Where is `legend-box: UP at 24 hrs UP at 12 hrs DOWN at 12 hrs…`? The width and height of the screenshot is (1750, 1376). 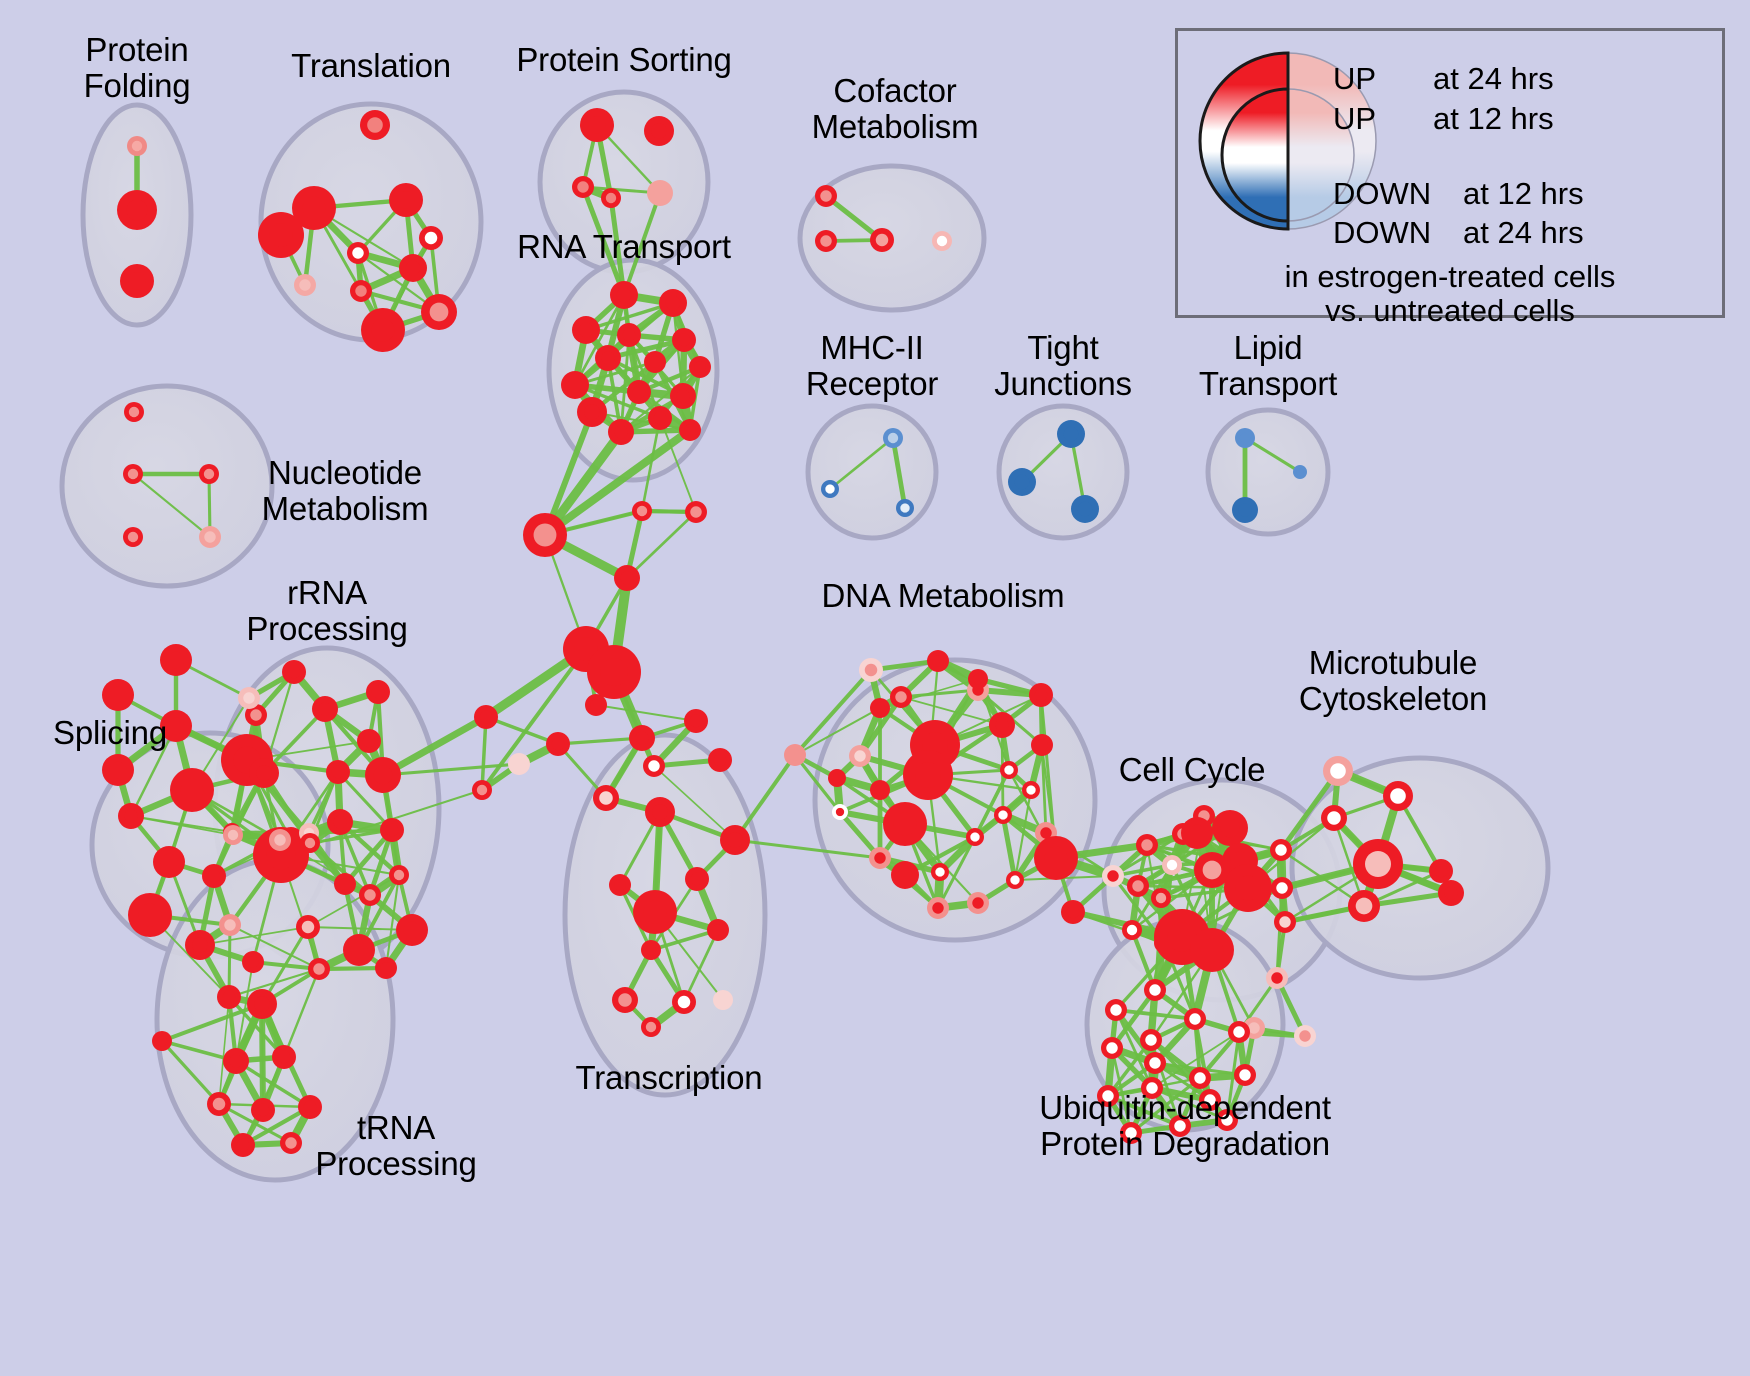 legend-box: UP at 24 hrs UP at 12 hrs DOWN at 12 hrs… is located at coordinates (1450, 178).